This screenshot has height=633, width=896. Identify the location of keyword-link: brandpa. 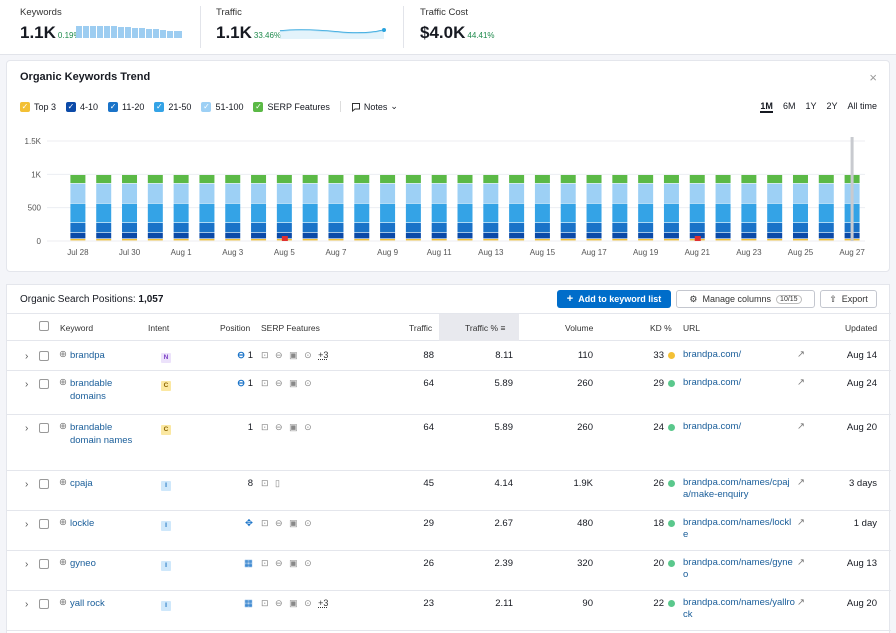
(87, 355).